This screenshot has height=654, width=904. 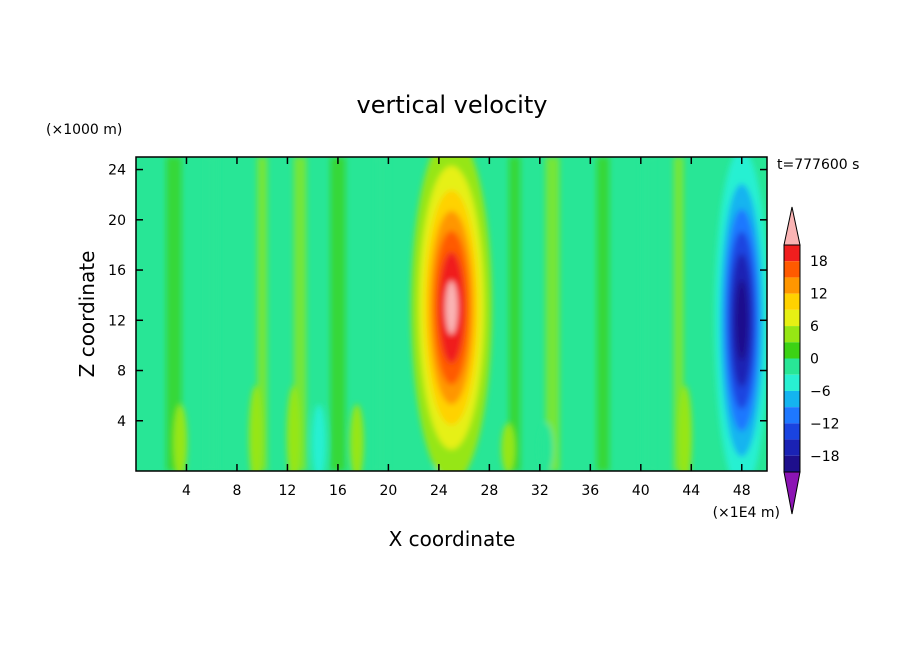 I want to click on colorbar-tick-label: 0, so click(x=814, y=360).